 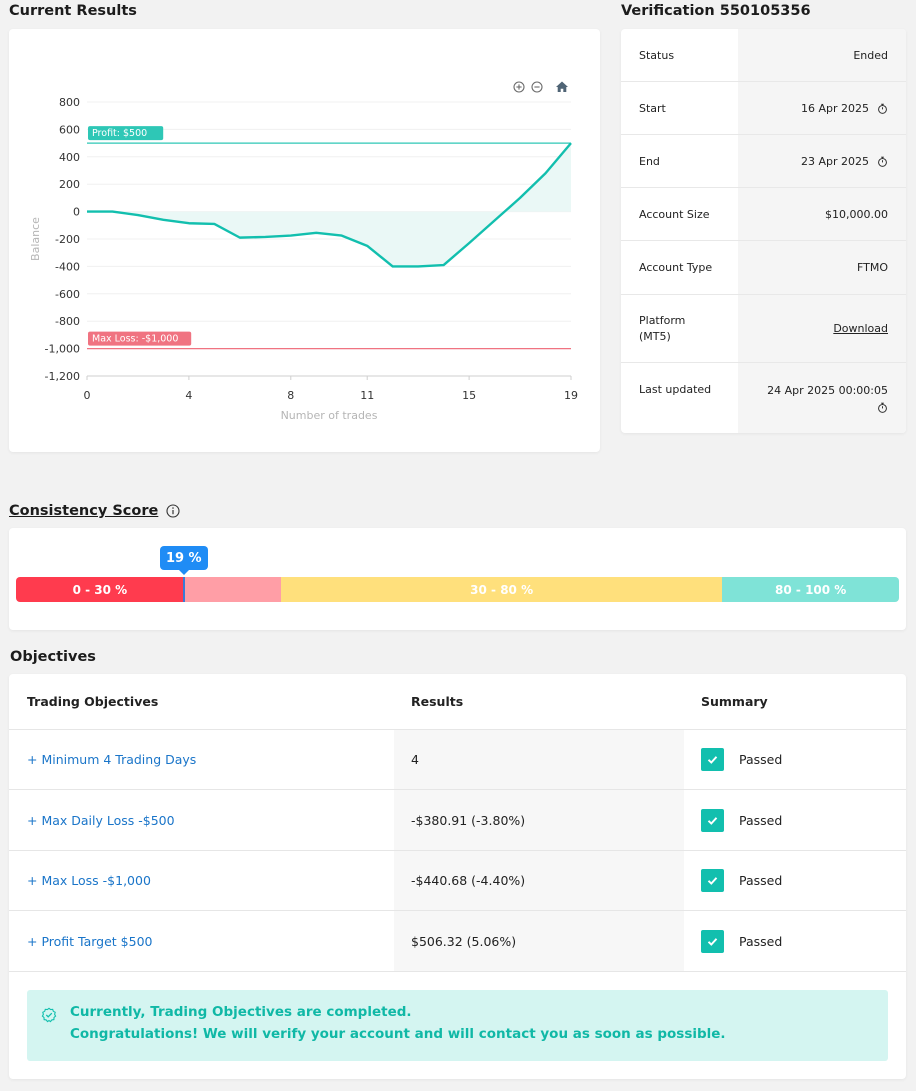 I want to click on result-cell: $506.32 (5.06%), so click(x=539, y=941).